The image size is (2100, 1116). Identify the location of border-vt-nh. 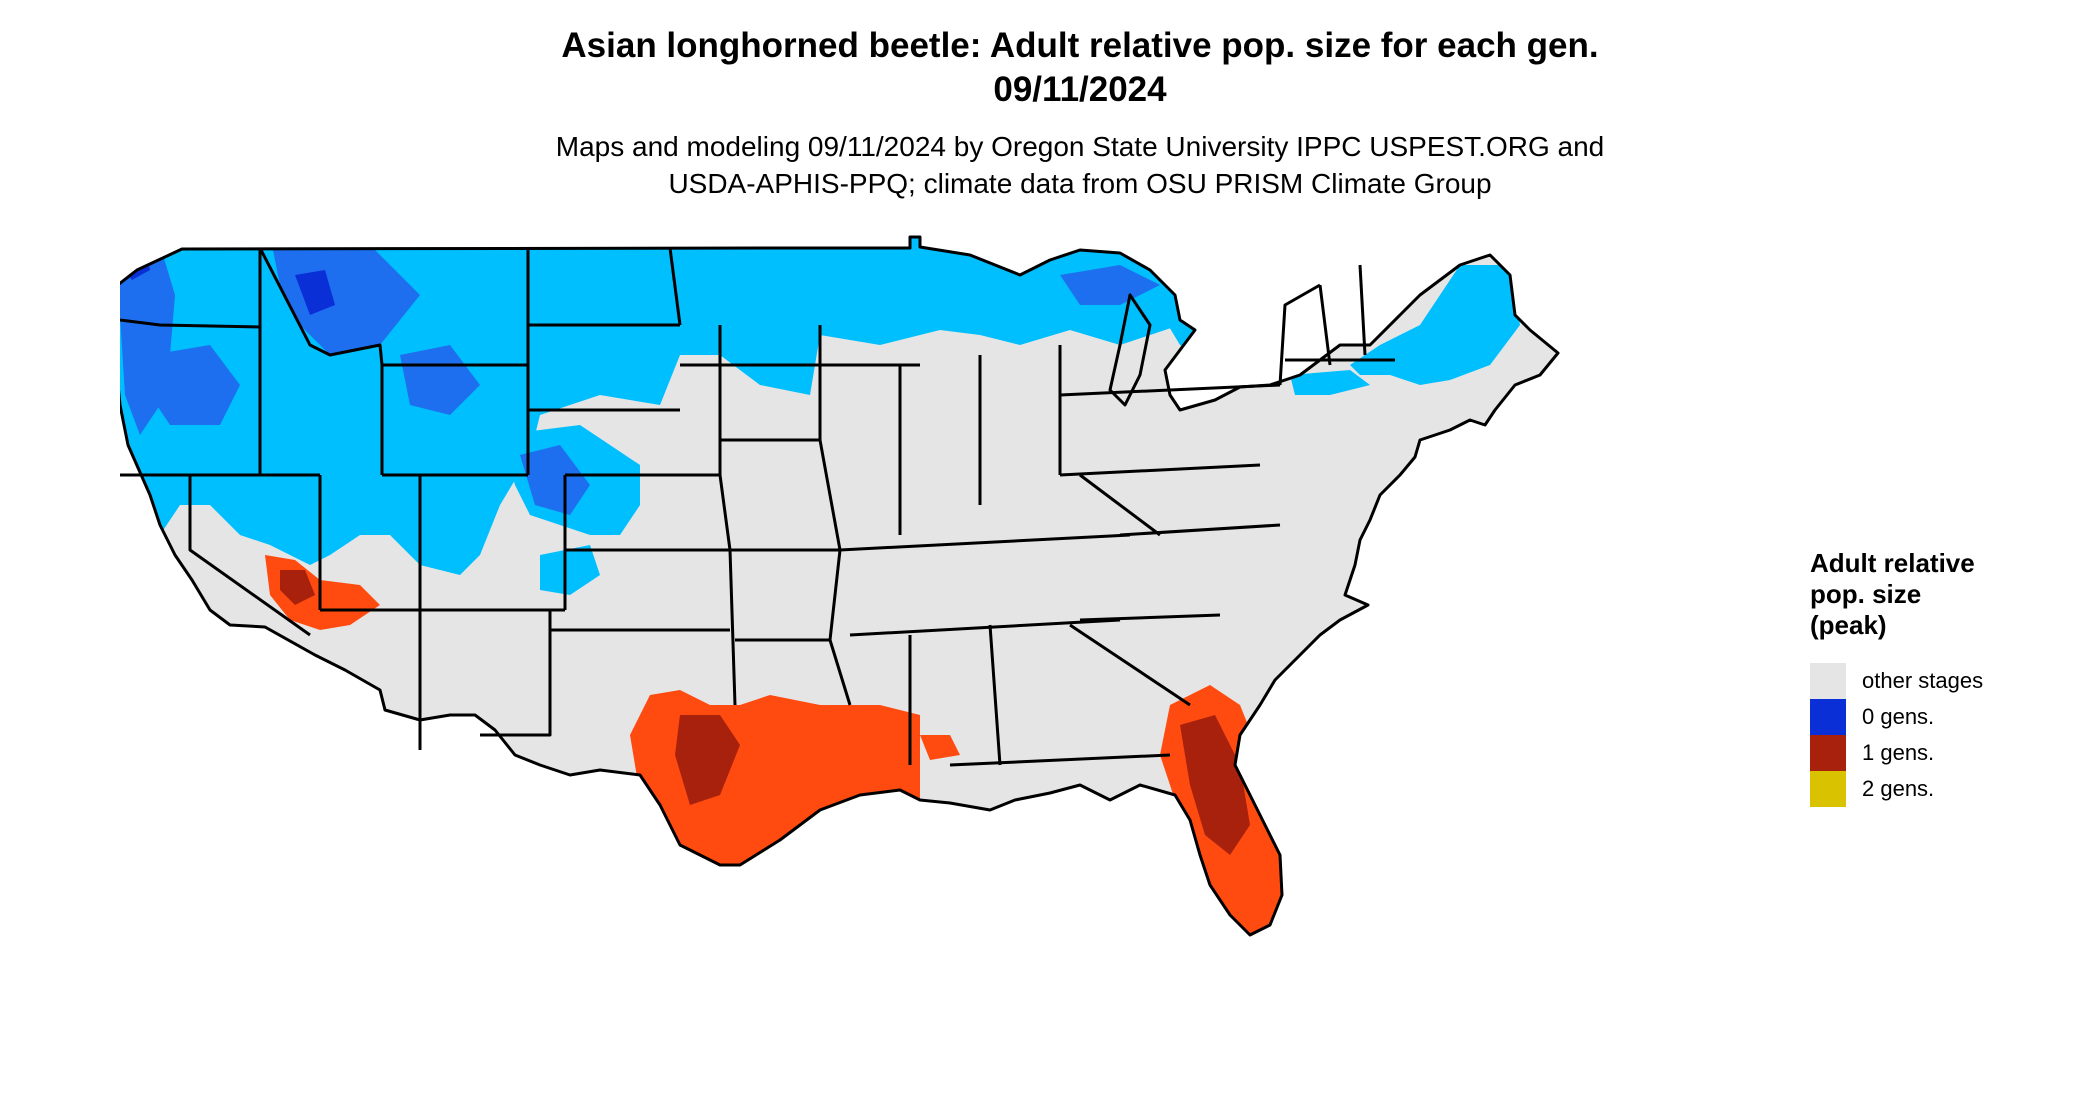
(1325, 325).